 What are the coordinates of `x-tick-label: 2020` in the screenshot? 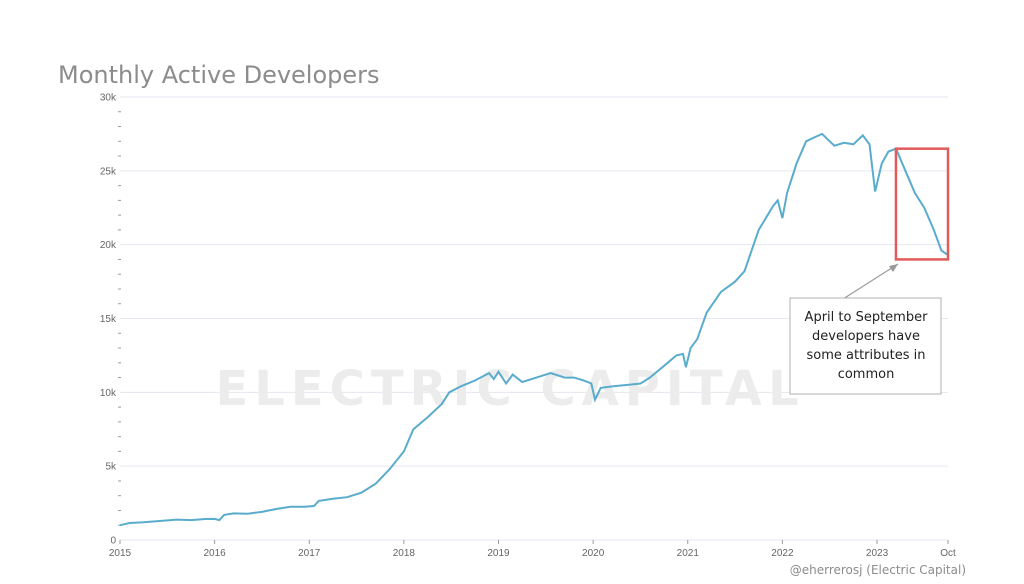 It's located at (593, 553).